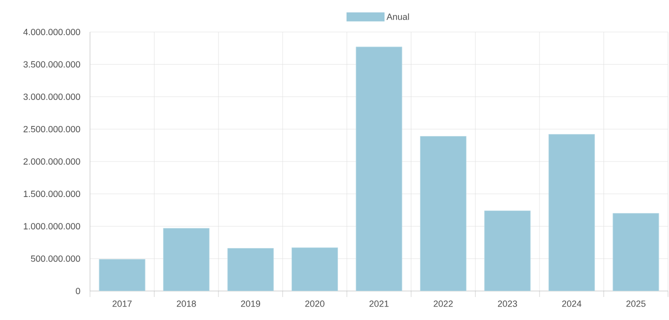 The width and height of the screenshot is (669, 320). I want to click on y-tick-label: 3.000.000.000, so click(51, 97).